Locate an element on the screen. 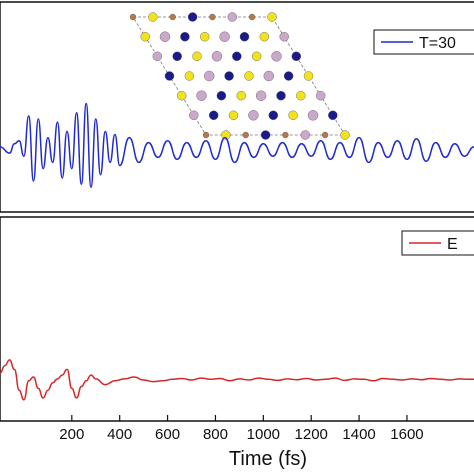  x-tick-label: 1000 is located at coordinates (263, 434).